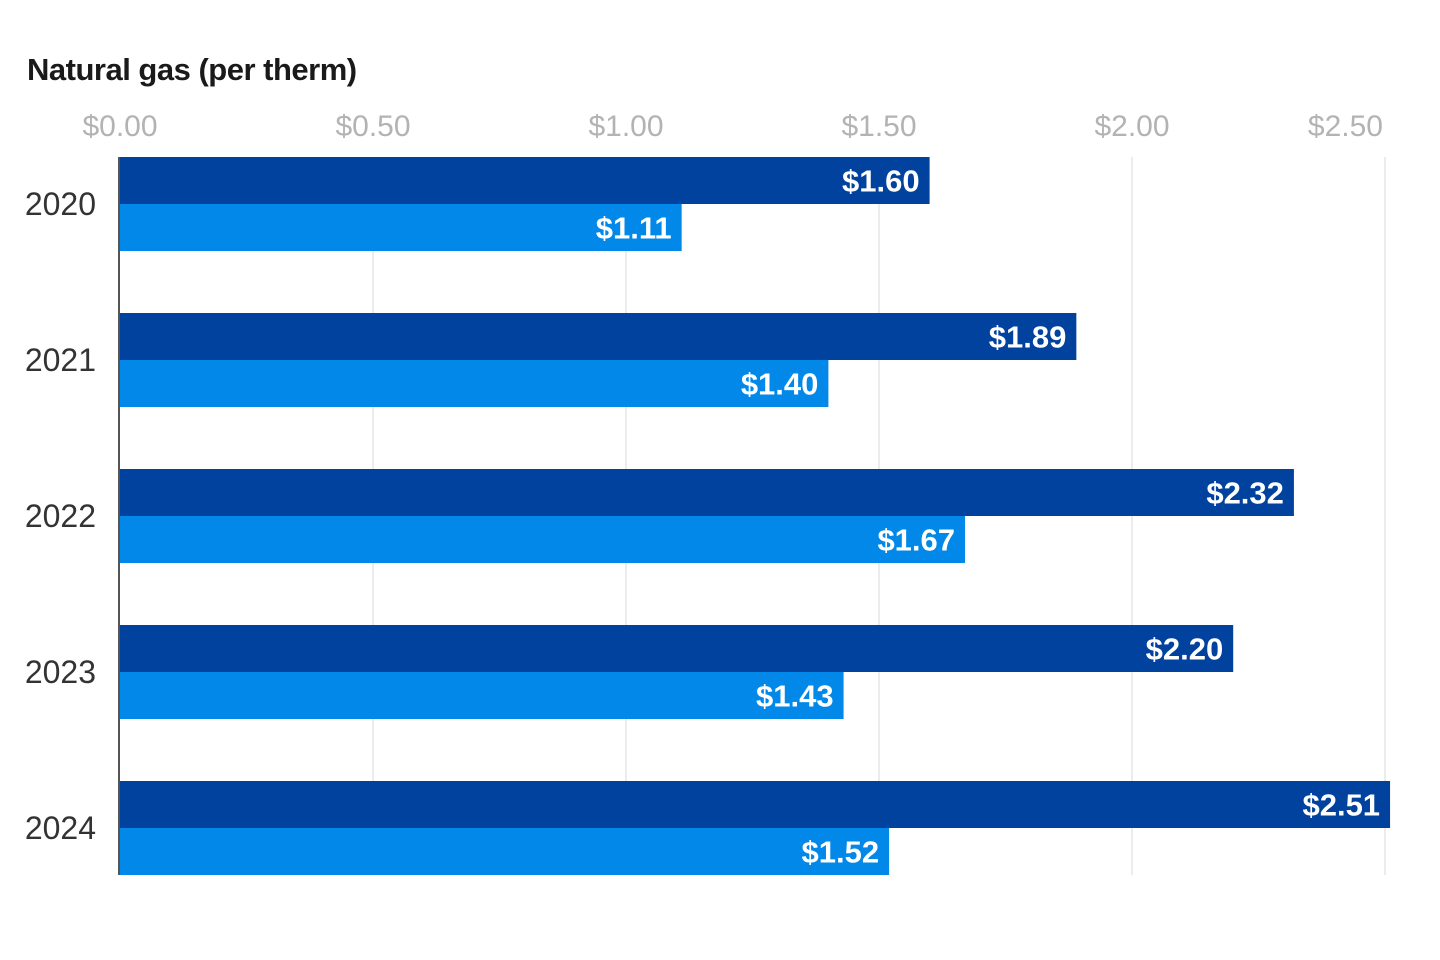 This screenshot has width=1440, height=960. Describe the element at coordinates (881, 181) in the screenshot. I see `bar-value-label: $1.60` at that location.